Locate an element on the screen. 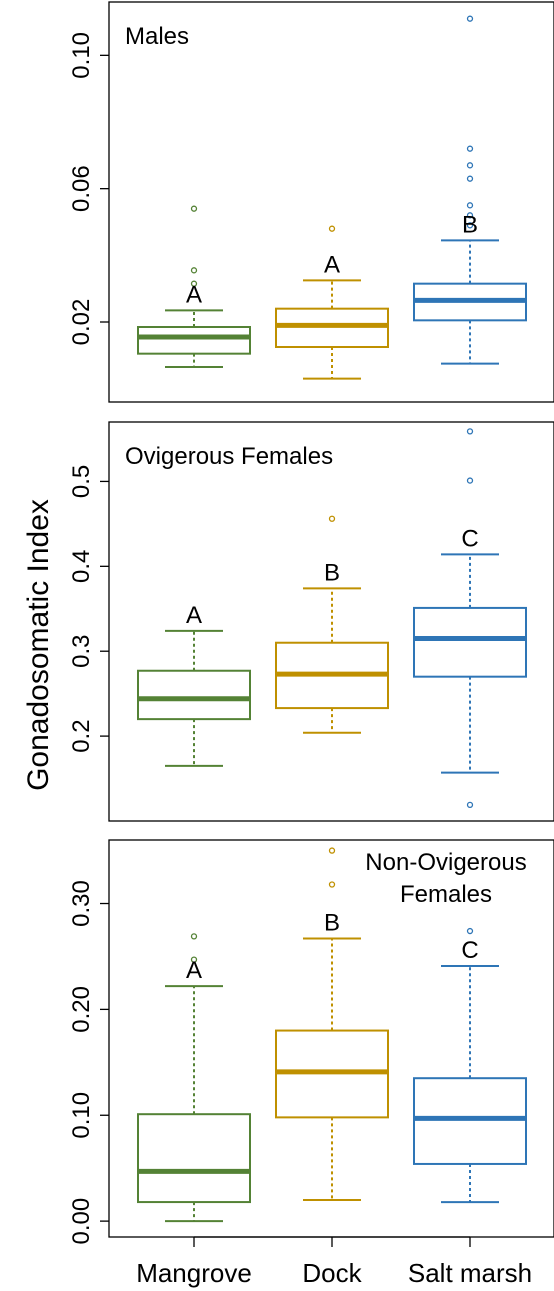  panel-label: Ovigerous Females is located at coordinates (229, 456).